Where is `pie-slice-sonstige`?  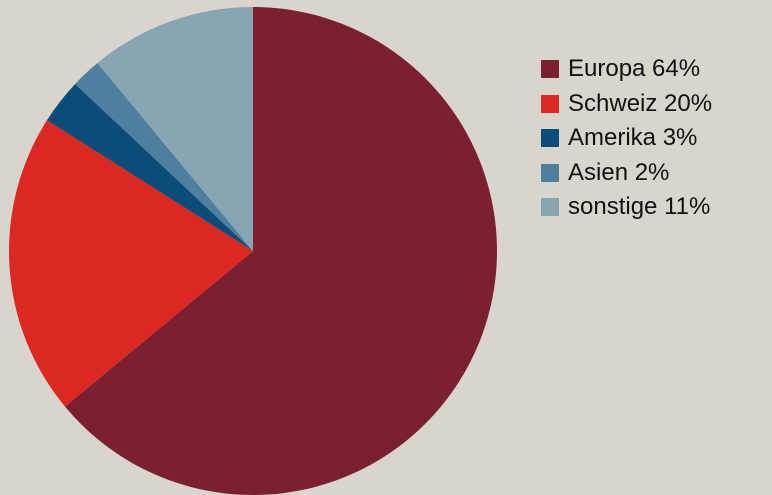 pie-slice-sonstige is located at coordinates (175, 129).